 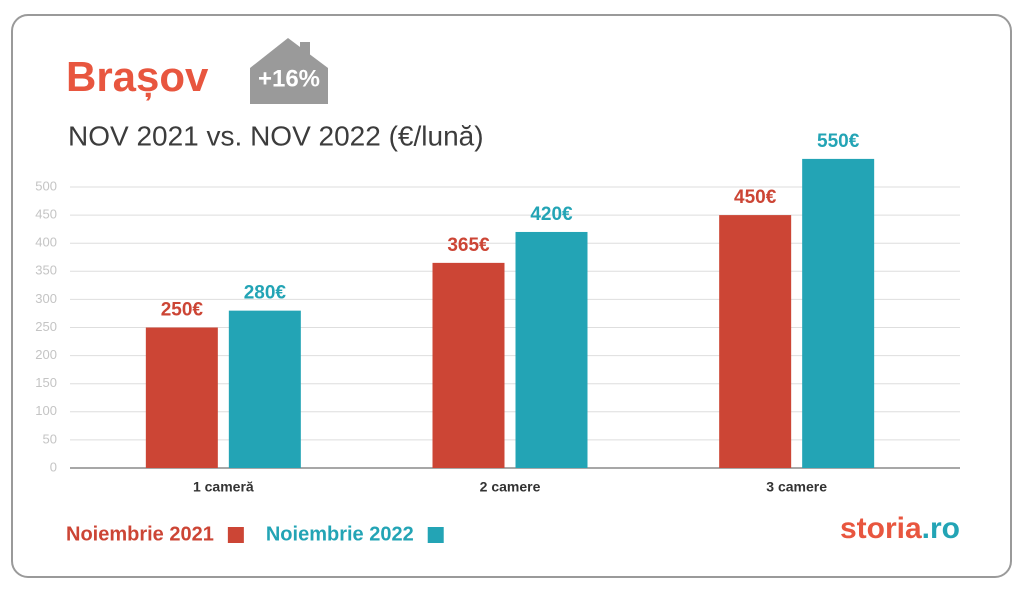 I want to click on y-tick-label: 150, so click(x=46, y=382).